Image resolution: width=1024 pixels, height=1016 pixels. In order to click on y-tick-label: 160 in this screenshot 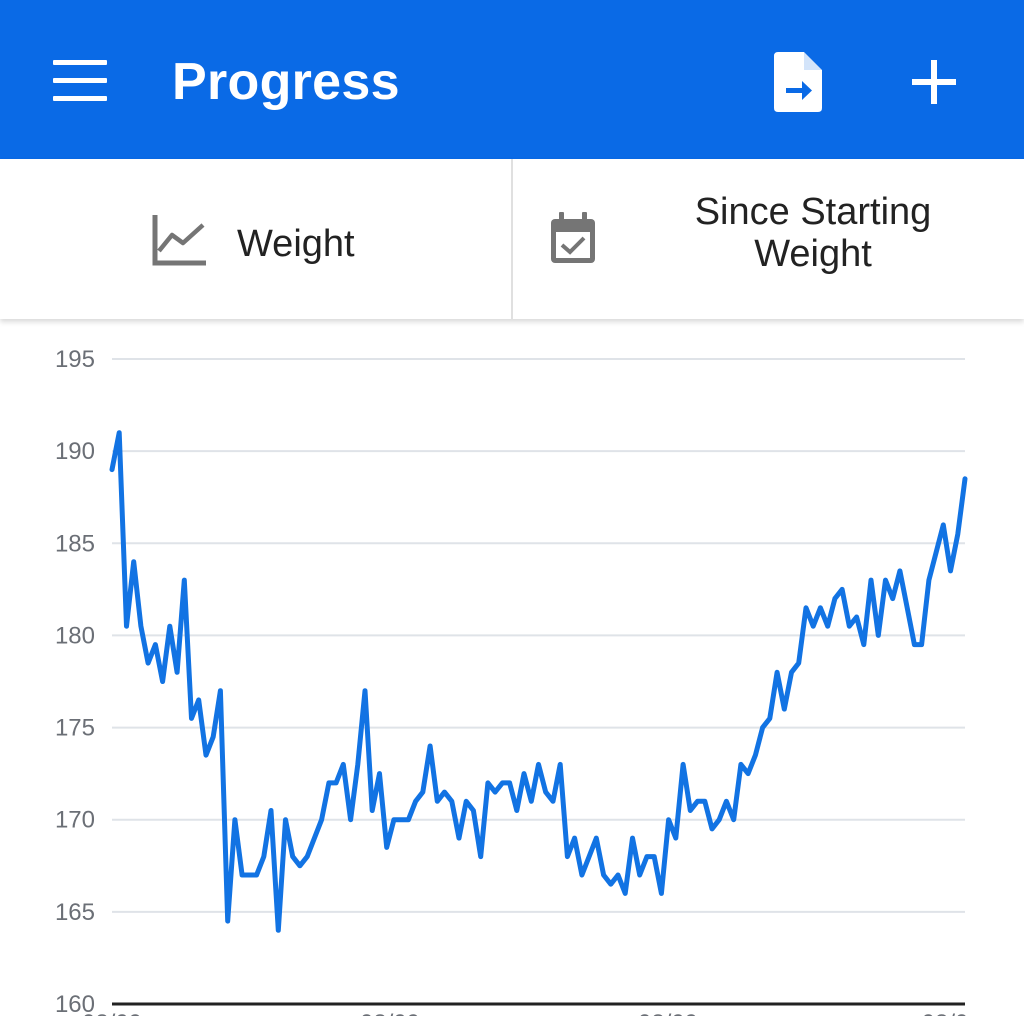, I will do `click(75, 1003)`.